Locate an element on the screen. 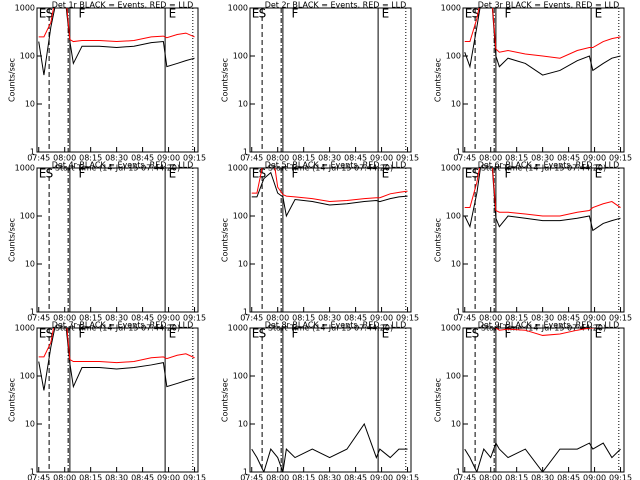  chart-title: Det 6r BLACK = Events, RED = LLD is located at coordinates (549, 165).